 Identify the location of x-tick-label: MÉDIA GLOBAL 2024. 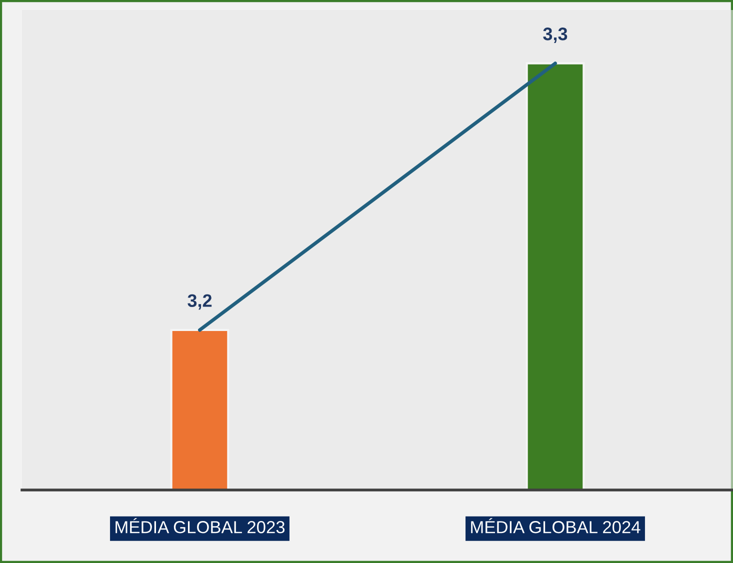
(555, 526).